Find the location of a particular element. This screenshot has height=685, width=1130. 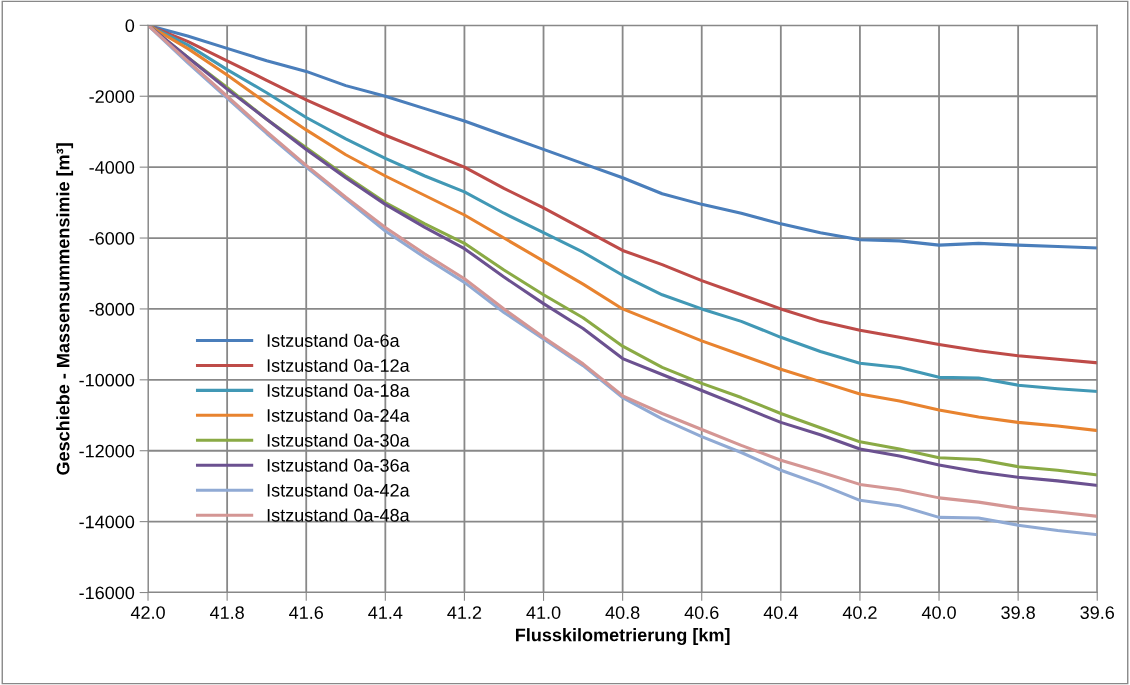

legend-label: Istzustand 0a-6a is located at coordinates (333, 340).